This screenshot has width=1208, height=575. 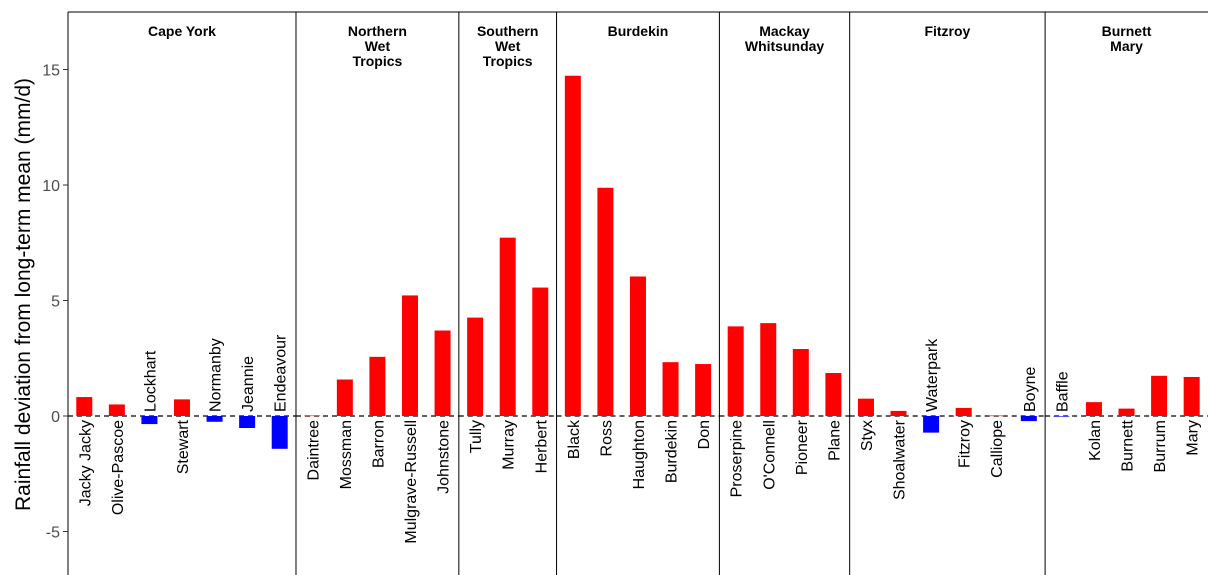 I want to click on panel-title-line: Whitsunday, so click(x=785, y=46).